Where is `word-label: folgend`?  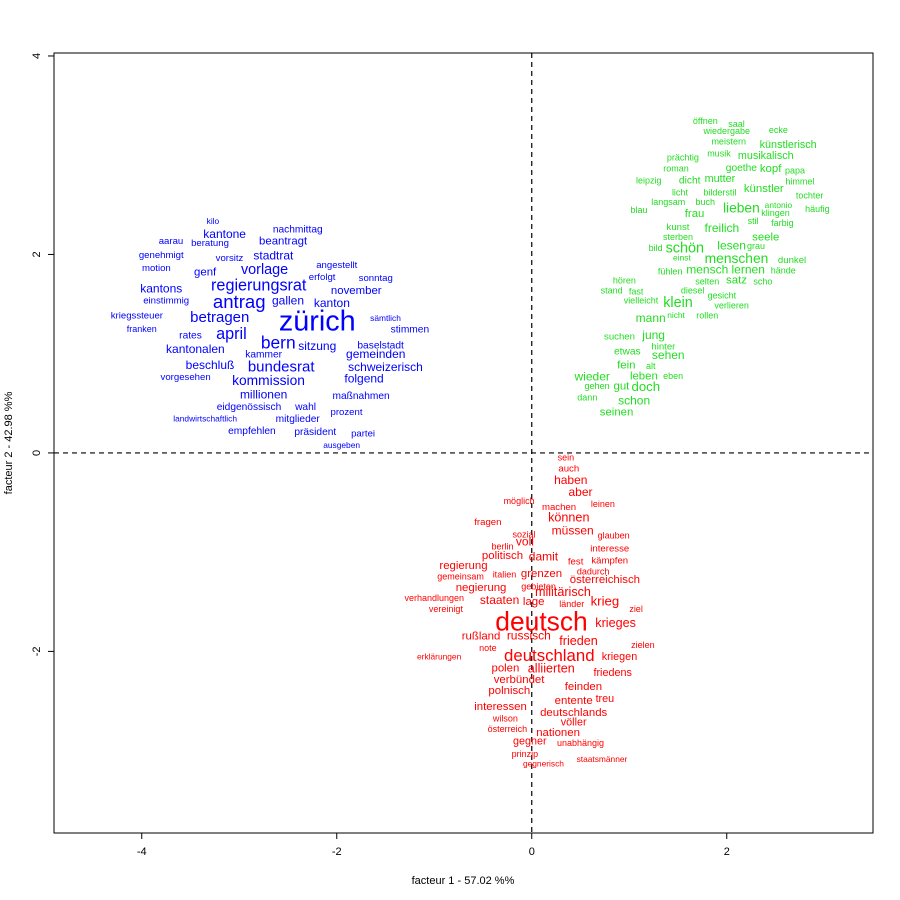 word-label: folgend is located at coordinates (363, 379).